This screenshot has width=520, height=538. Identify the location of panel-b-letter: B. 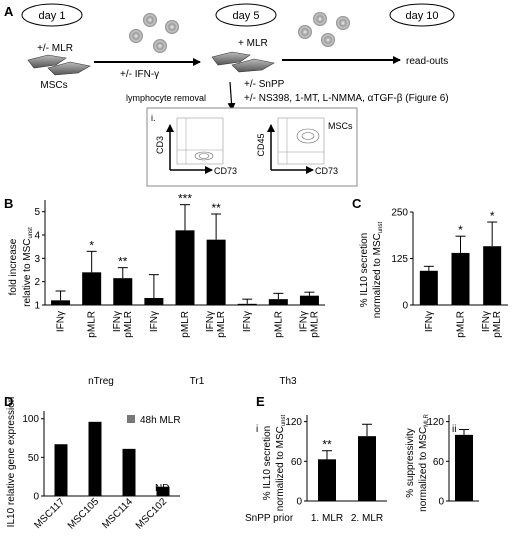
(8, 203).